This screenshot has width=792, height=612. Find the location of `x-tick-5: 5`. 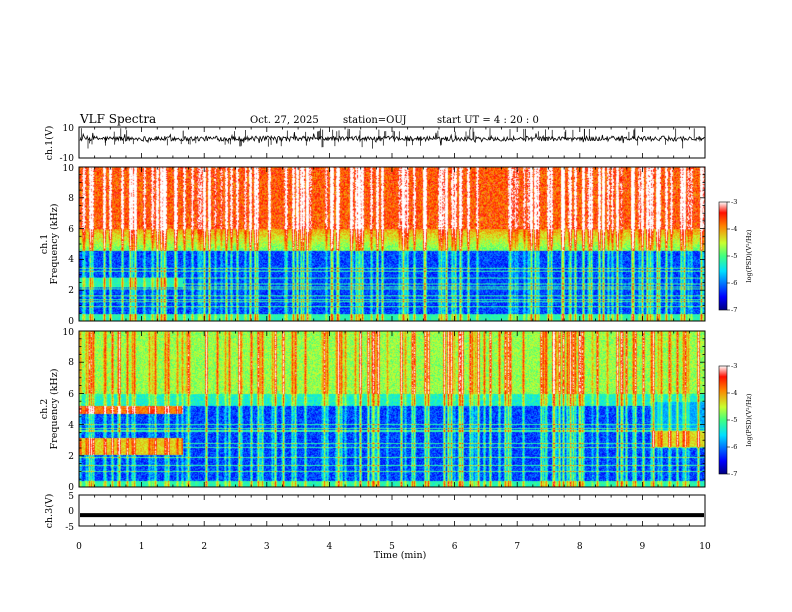

x-tick-5: 5 is located at coordinates (392, 547).